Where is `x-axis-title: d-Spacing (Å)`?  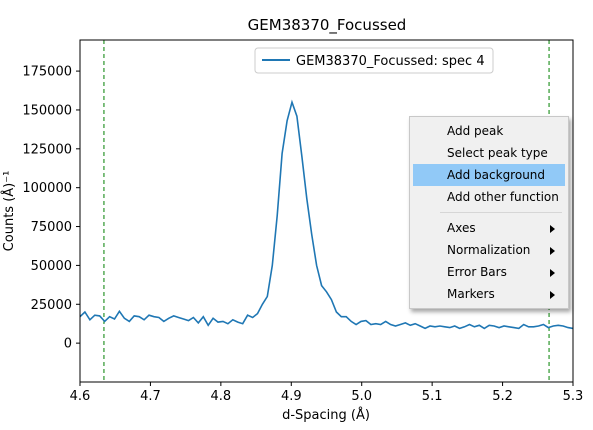
x-axis-title: d-Spacing (Å) is located at coordinates (326, 415).